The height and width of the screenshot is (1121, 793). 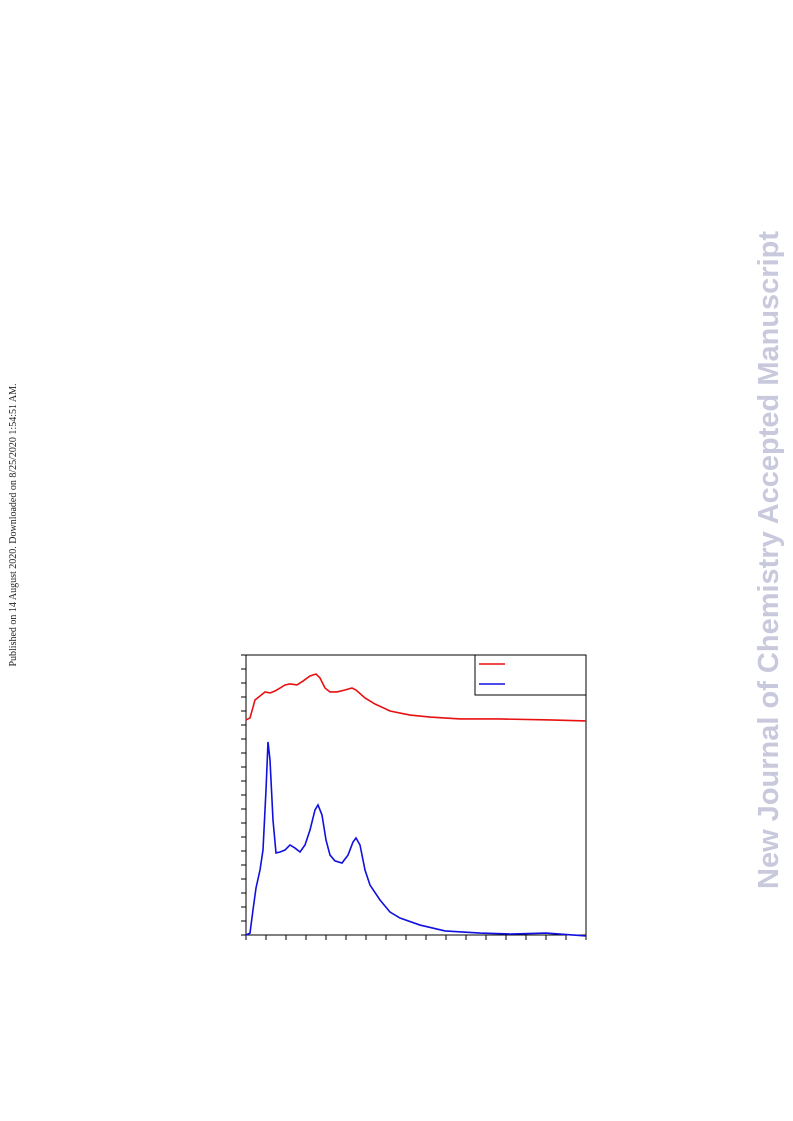 I want to click on plot-frame, so click(x=416, y=795).